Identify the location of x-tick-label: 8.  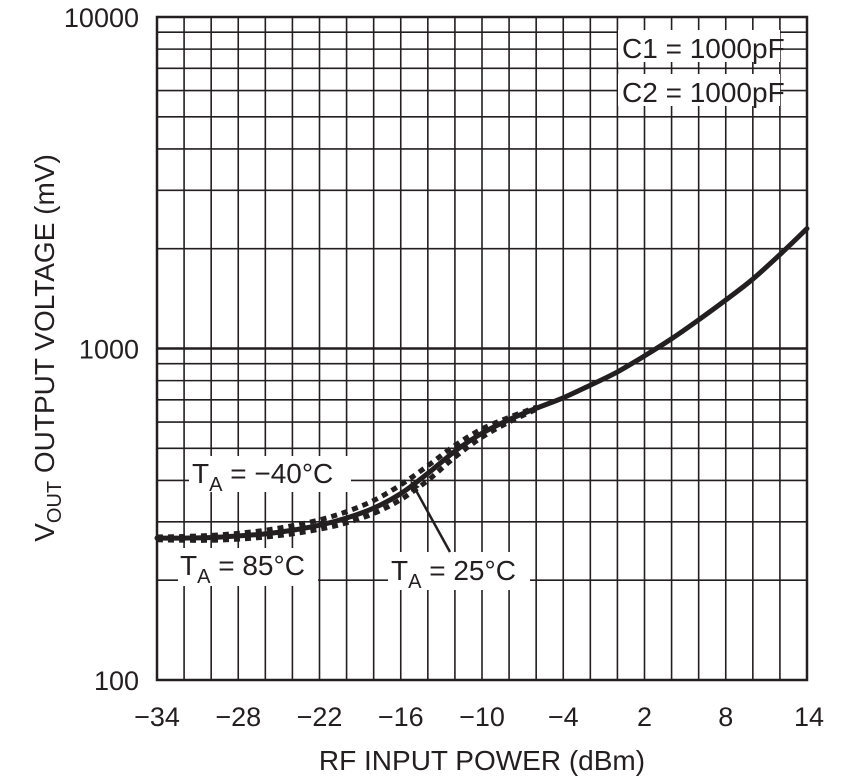
(725, 717).